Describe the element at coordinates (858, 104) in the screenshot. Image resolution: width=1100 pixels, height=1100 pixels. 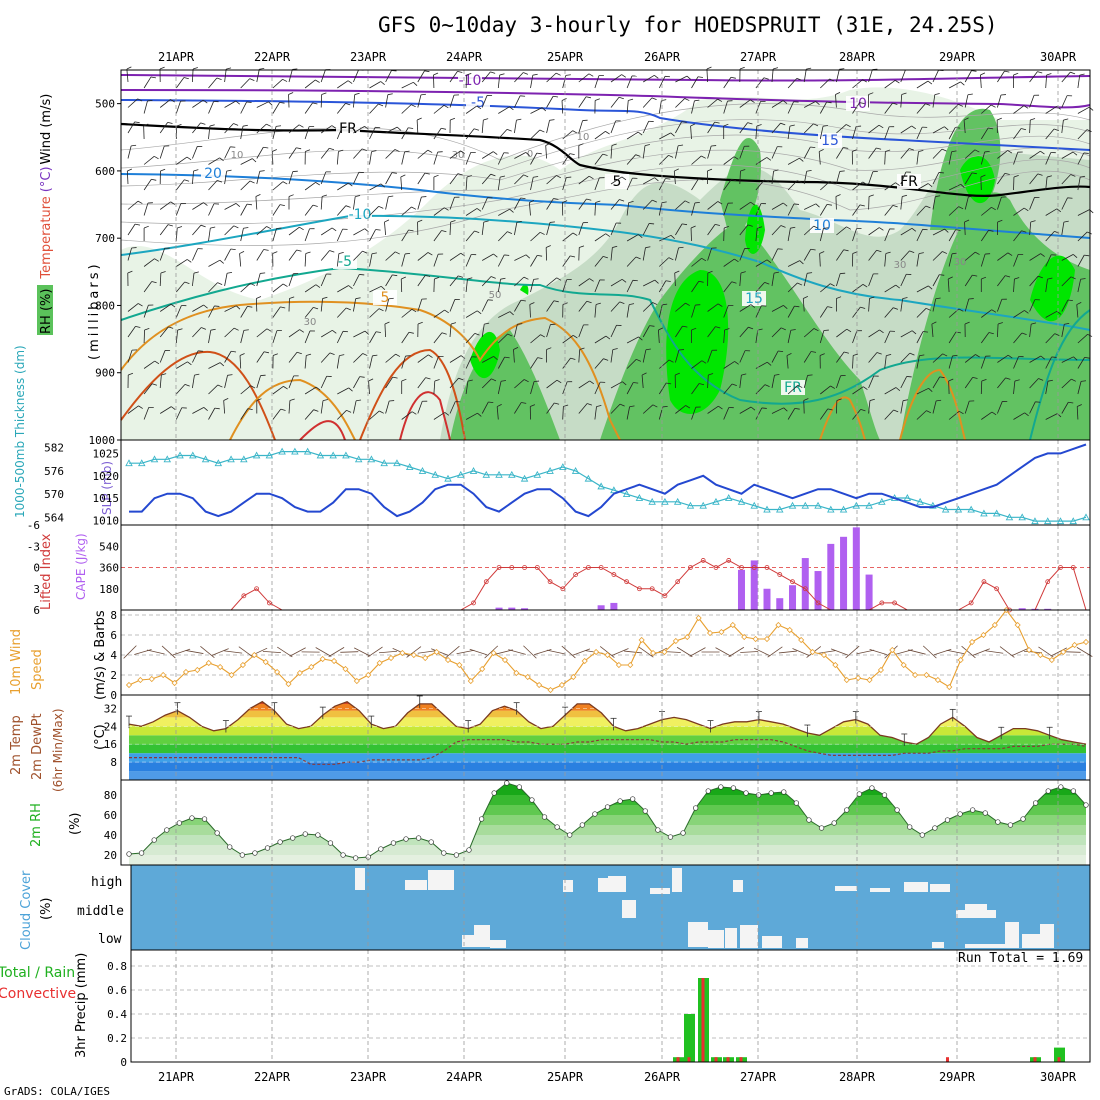
I see `isotherm-label: 10` at that location.